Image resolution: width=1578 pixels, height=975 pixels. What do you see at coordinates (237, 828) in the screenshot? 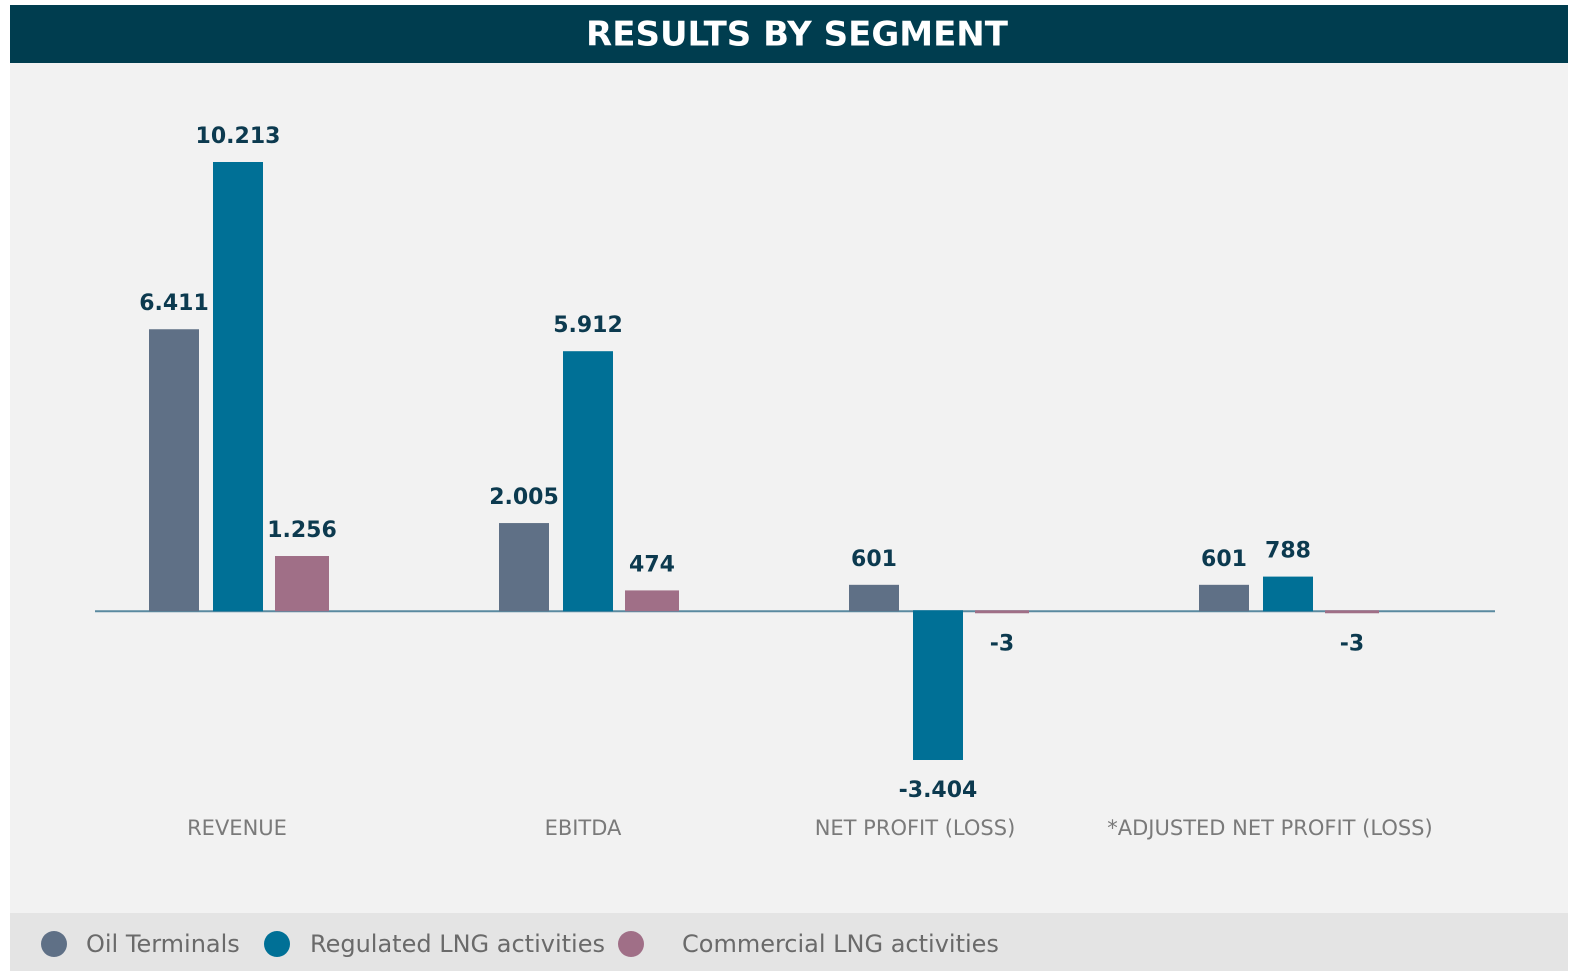
I see `x-tick-label: REVENUE` at bounding box center [237, 828].